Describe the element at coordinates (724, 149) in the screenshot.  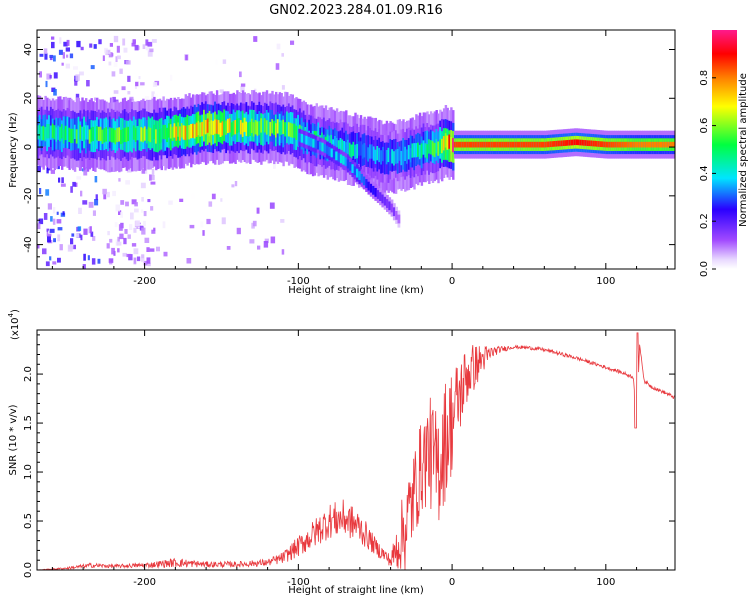
I see `colorbar-gradient` at that location.